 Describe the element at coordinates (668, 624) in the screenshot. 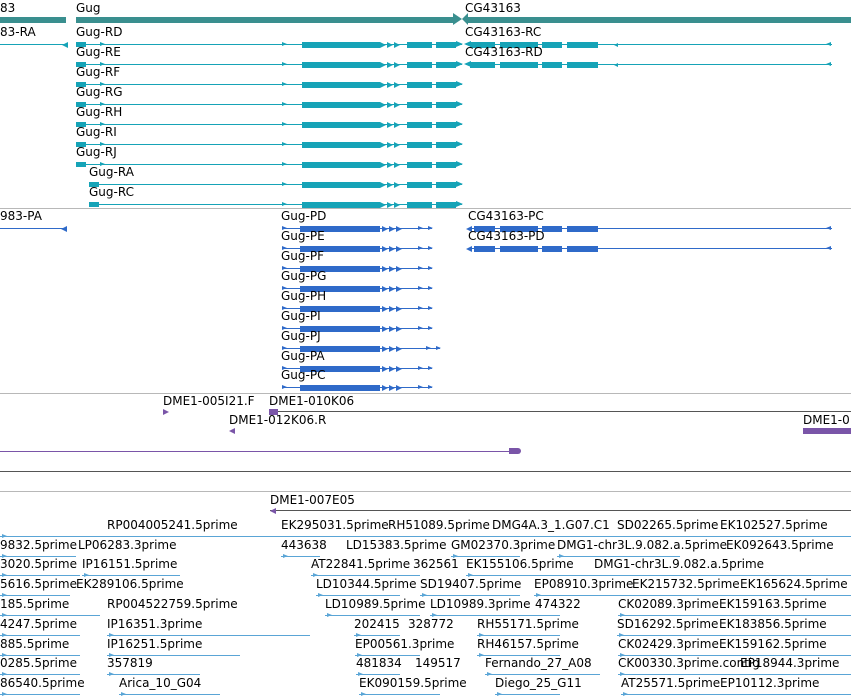

I see `est-label: SD16292.5prime` at that location.